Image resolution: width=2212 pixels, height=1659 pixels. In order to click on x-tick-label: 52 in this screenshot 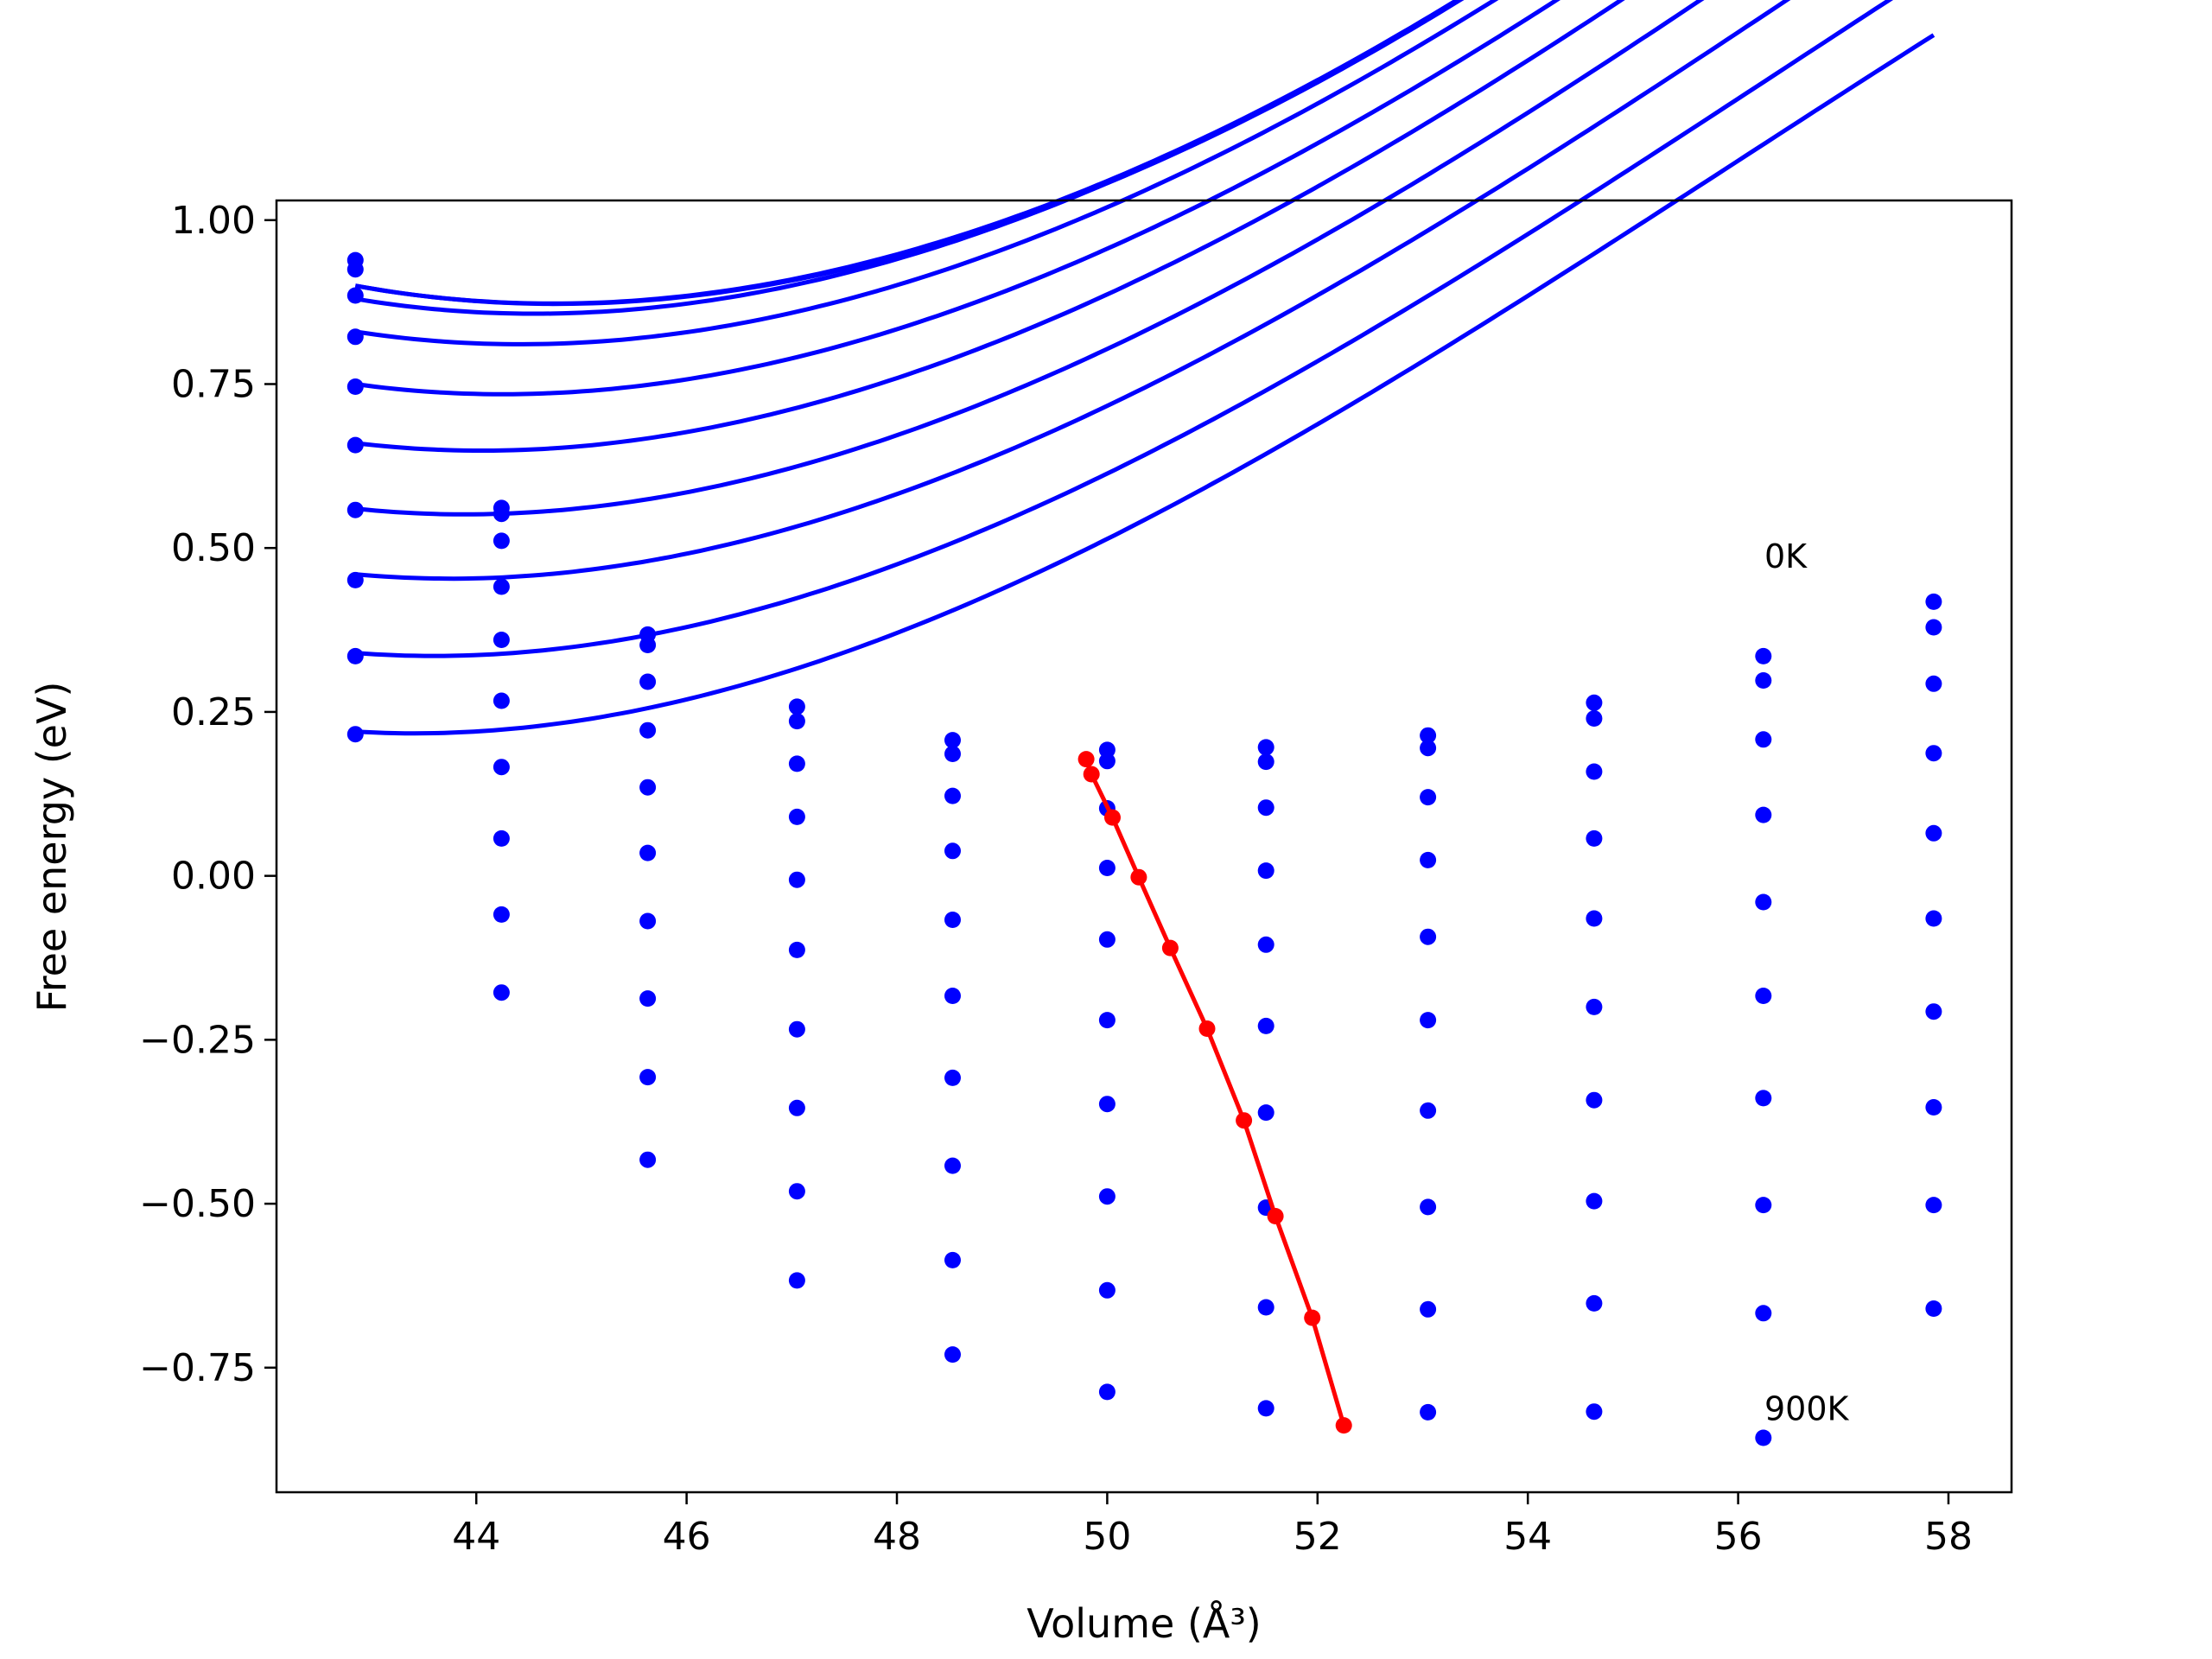, I will do `click(1318, 1537)`.